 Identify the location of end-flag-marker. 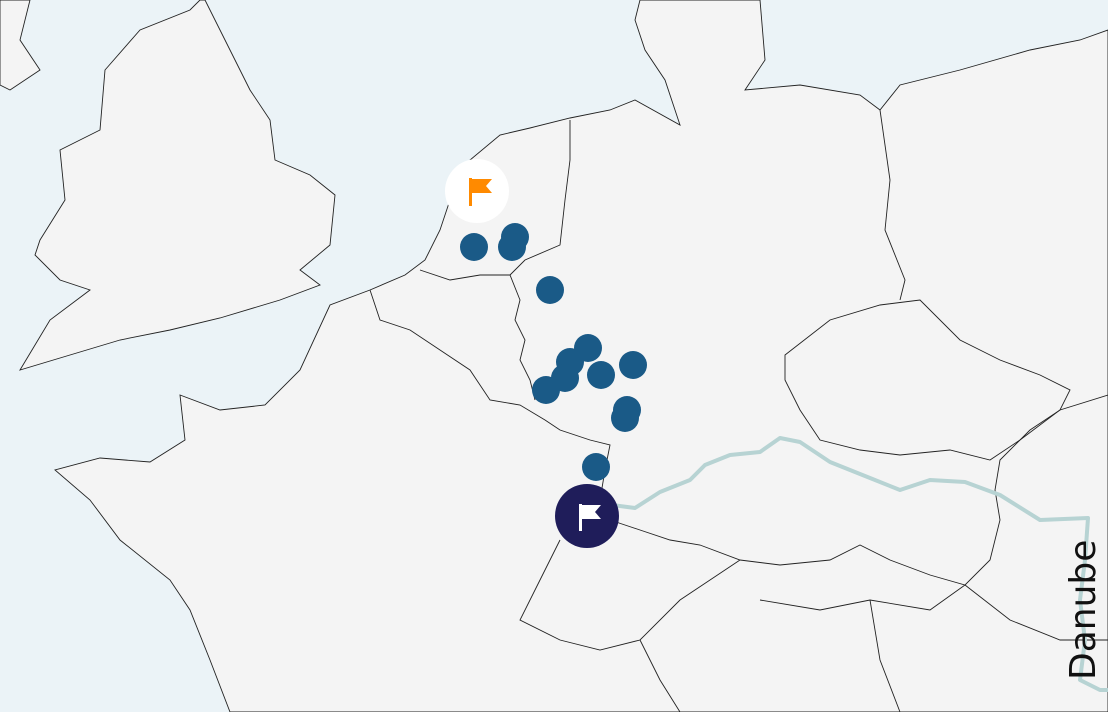
(587, 516).